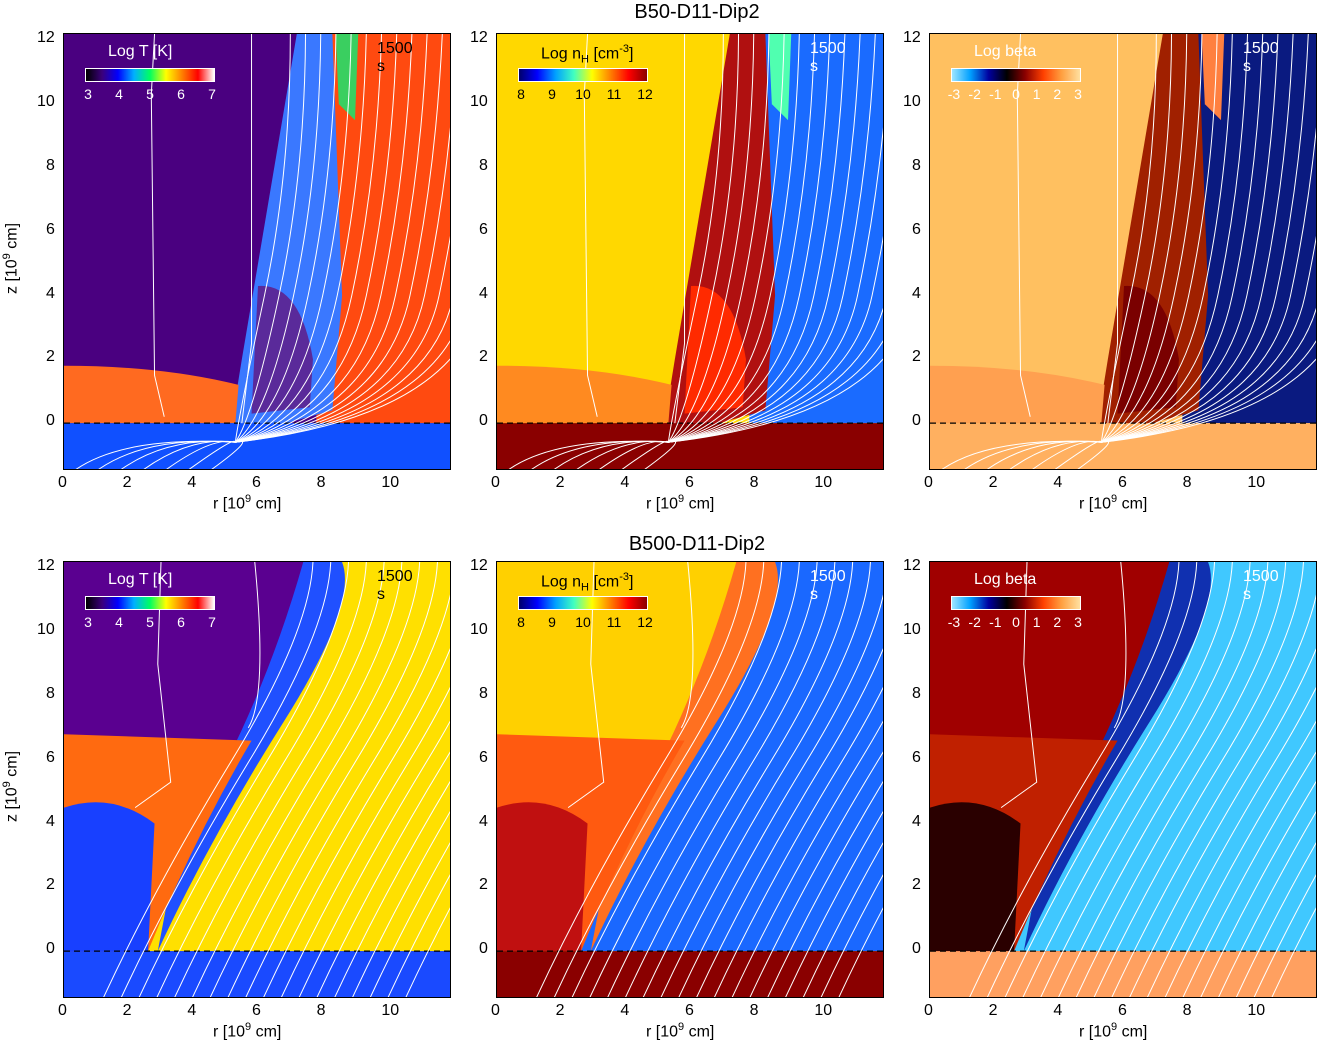  What do you see at coordinates (150, 75) in the screenshot?
I see `colorbar` at bounding box center [150, 75].